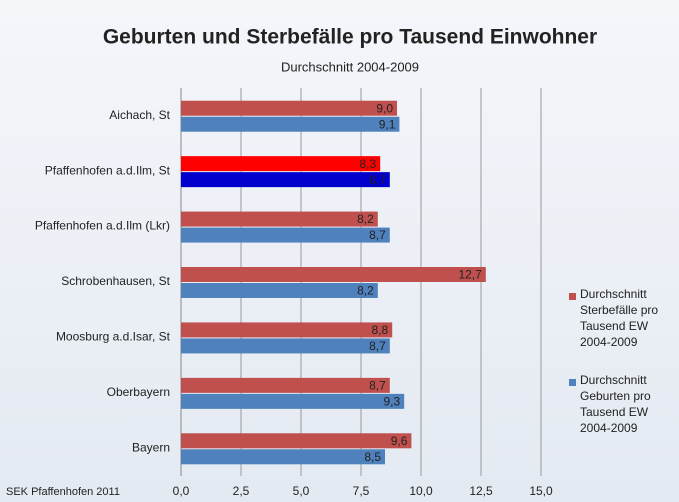 This screenshot has height=502, width=679. Describe the element at coordinates (541, 491) in the screenshot. I see `x-tick-label: 15,0` at that location.